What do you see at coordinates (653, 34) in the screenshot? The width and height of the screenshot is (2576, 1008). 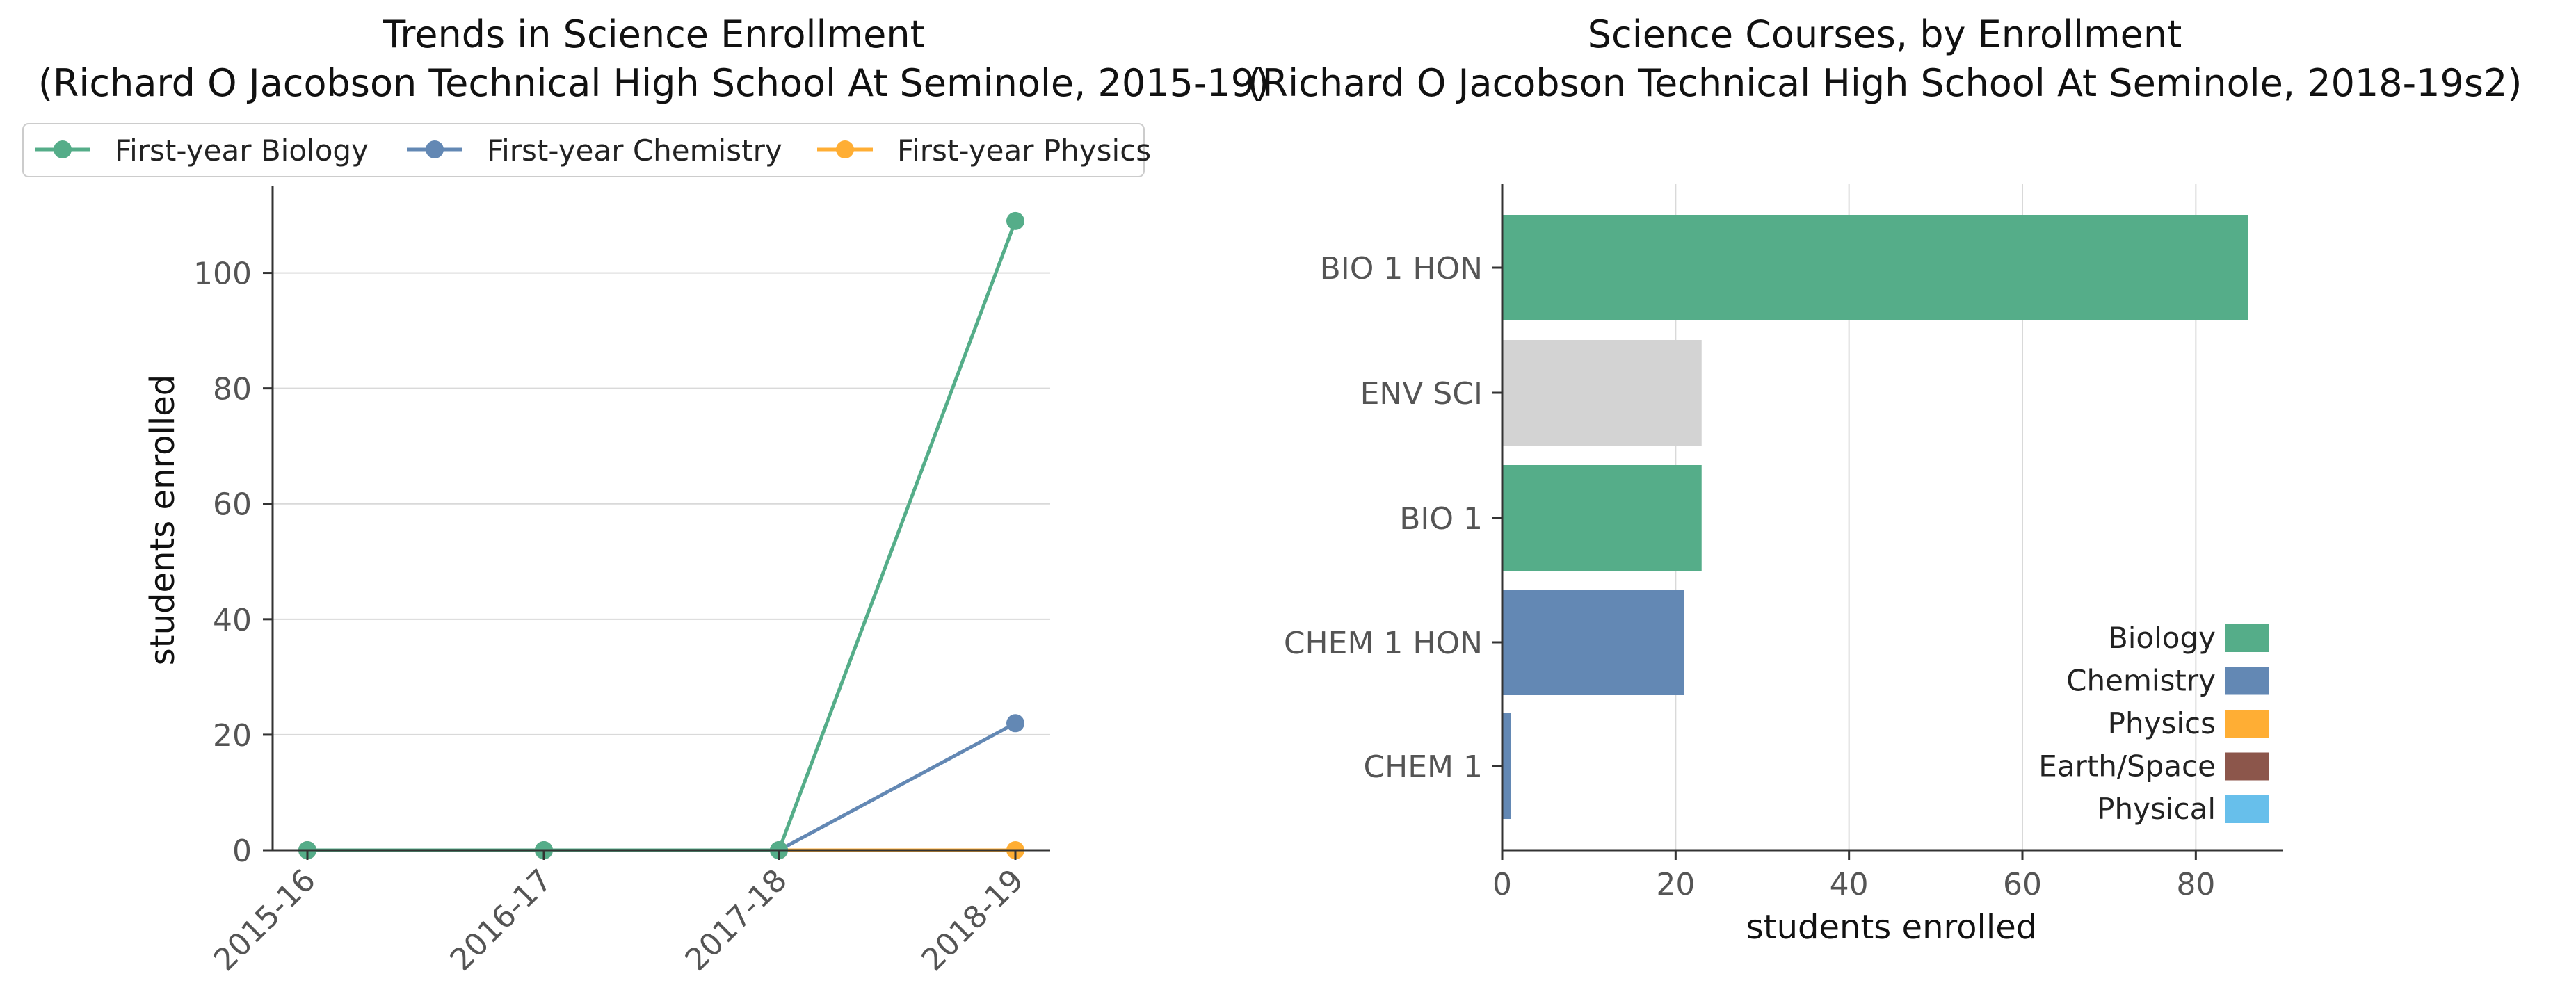 I see `line-chart-title: Trends in Science Enrollment` at bounding box center [653, 34].